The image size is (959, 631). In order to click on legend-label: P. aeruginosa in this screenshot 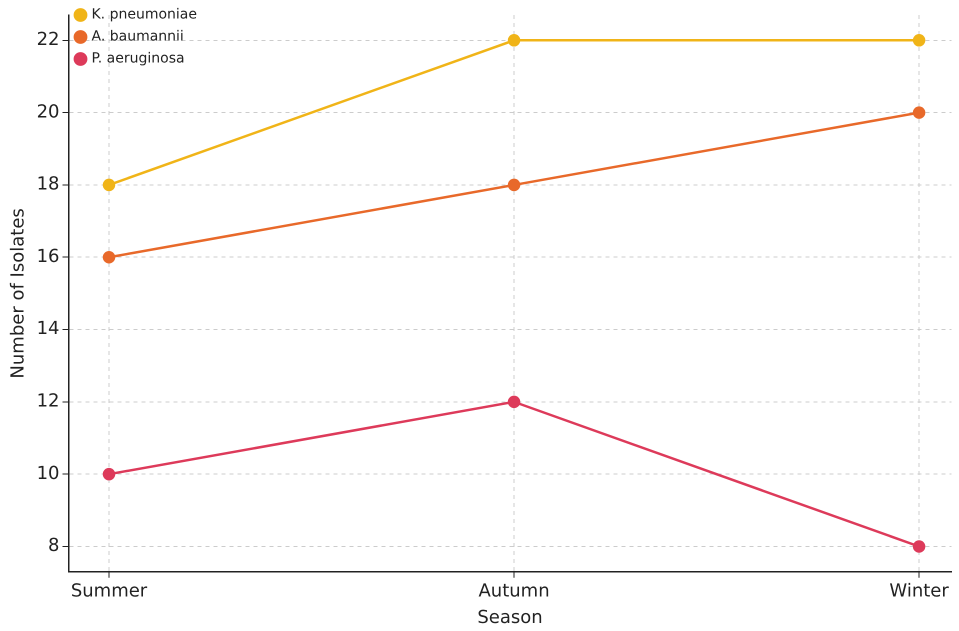, I will do `click(138, 58)`.